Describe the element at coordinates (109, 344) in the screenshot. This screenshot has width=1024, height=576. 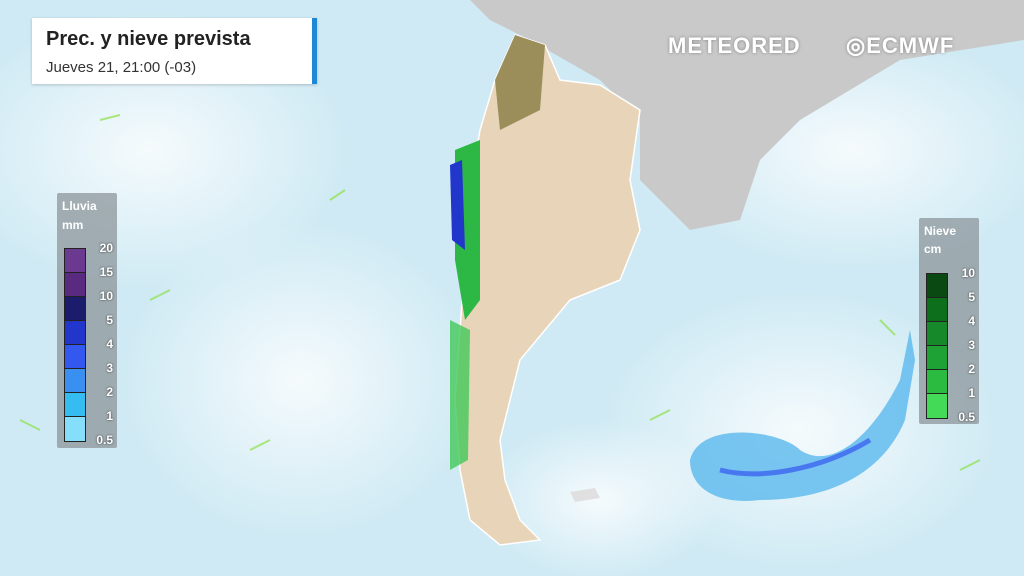
I see `rain-tick-label: 4` at that location.